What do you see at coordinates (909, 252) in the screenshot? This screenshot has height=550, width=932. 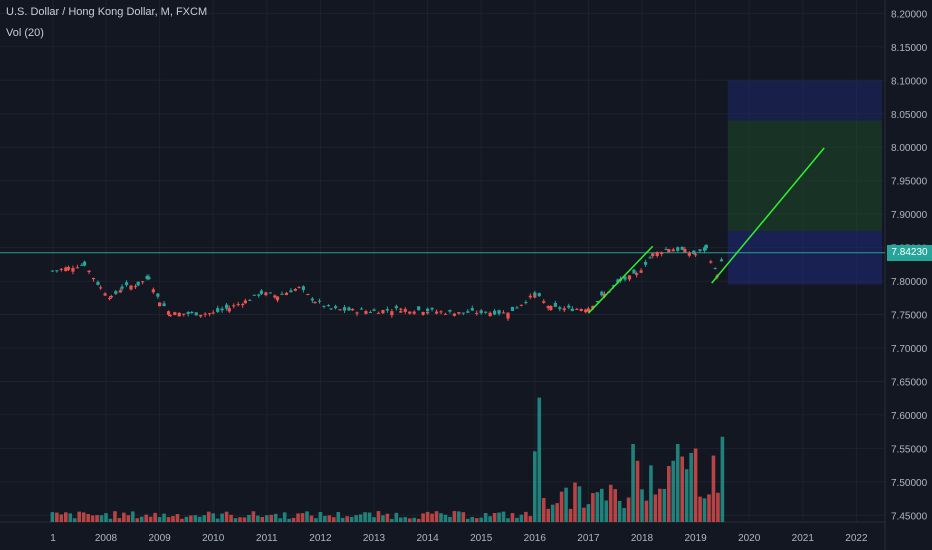 I see `last-price-tag: 7.84230` at bounding box center [909, 252].